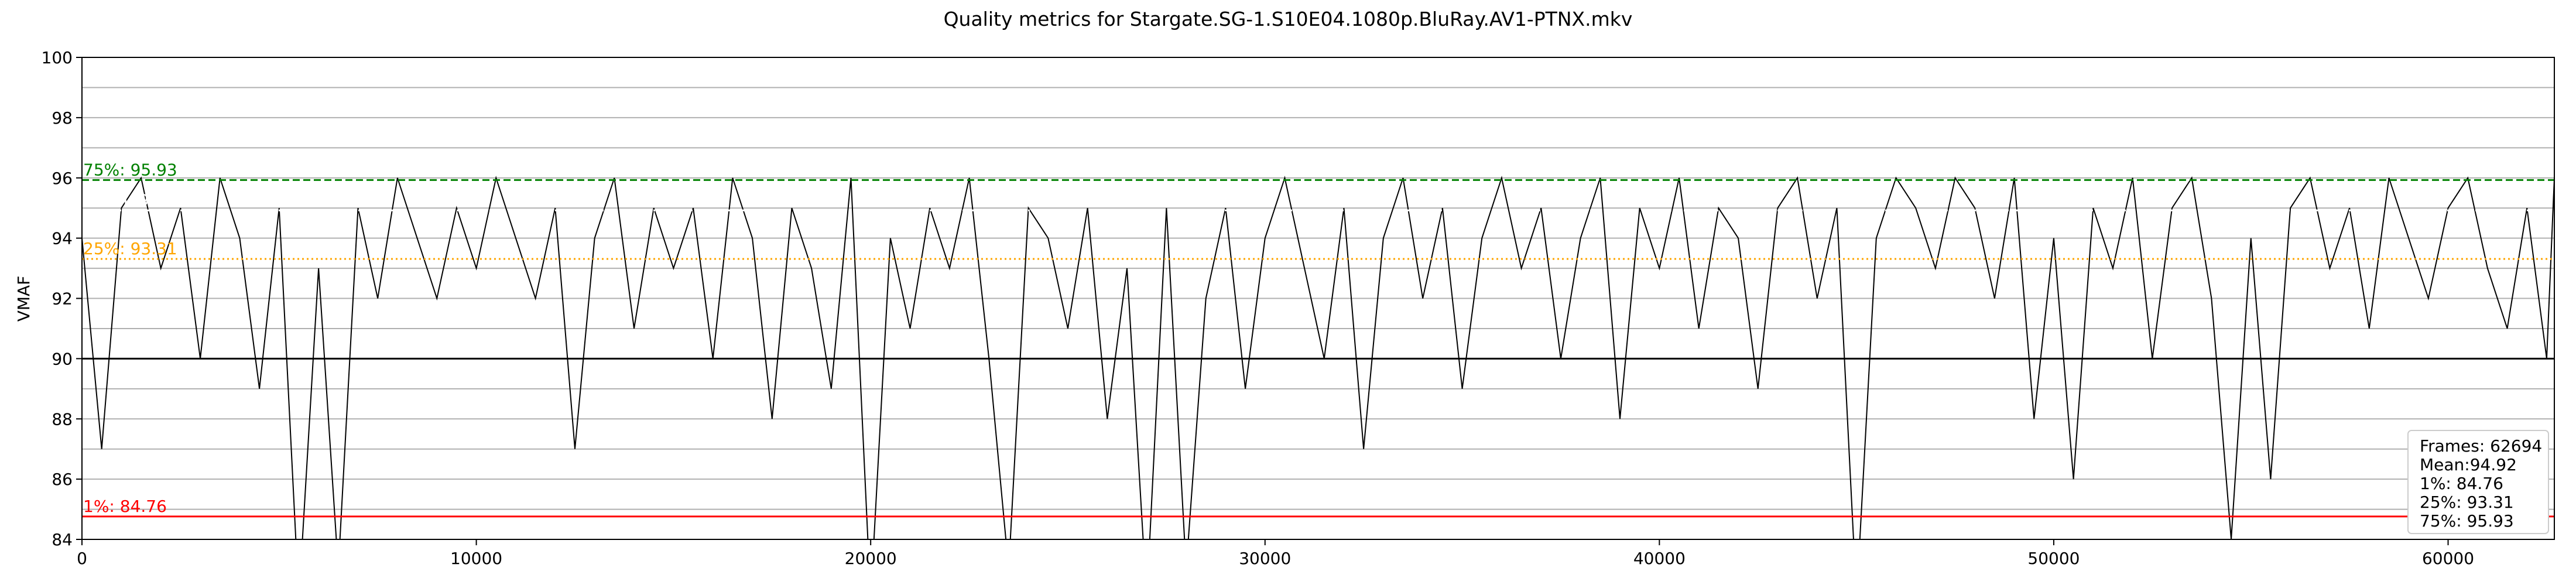 The image size is (2576, 588). What do you see at coordinates (2467, 503) in the screenshot?
I see `stats-text: 25%: 93.31` at bounding box center [2467, 503].